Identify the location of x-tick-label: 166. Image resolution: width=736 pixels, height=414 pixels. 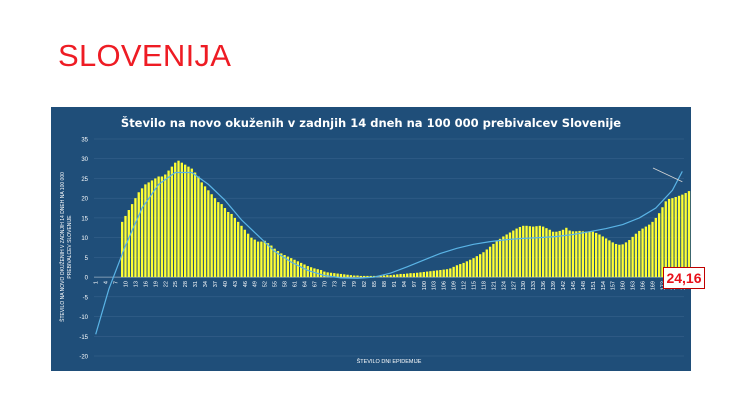
(644, 285).